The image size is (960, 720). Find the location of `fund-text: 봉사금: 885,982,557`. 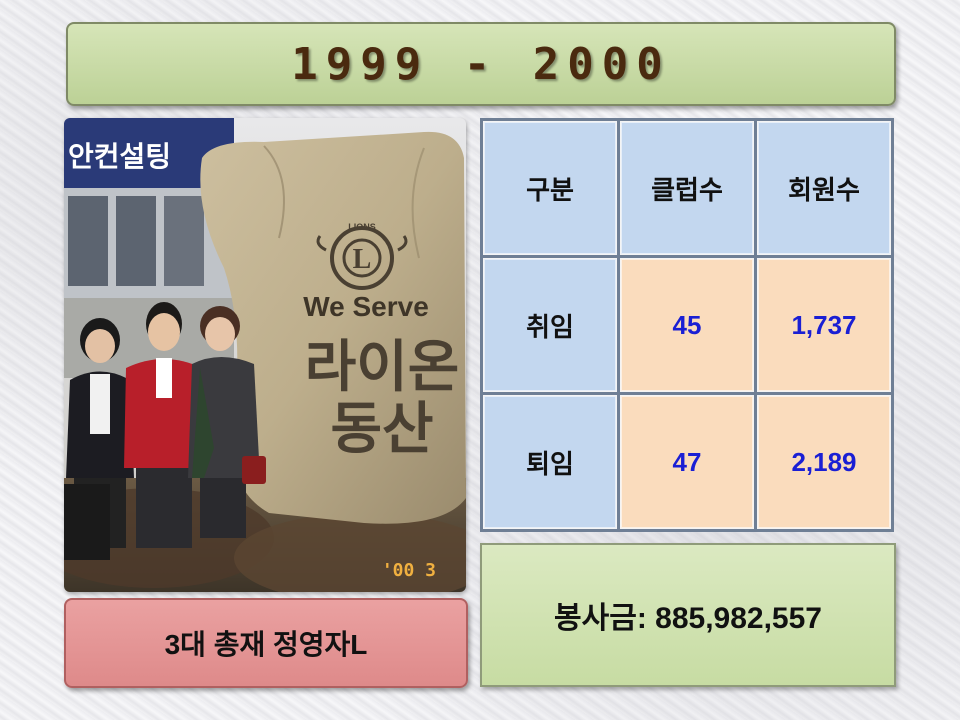

fund-text: 봉사금: 885,982,557 is located at coordinates (688, 618).